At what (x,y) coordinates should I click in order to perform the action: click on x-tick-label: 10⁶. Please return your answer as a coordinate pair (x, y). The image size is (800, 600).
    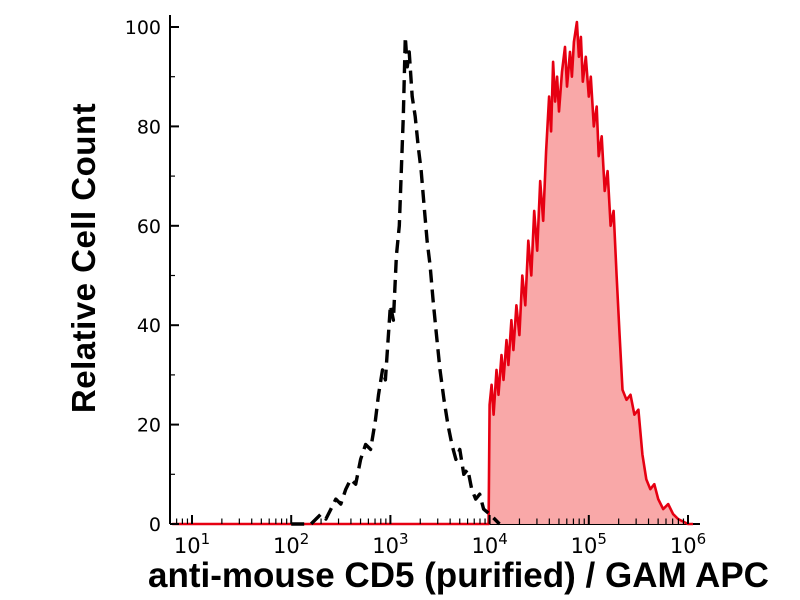
    Looking at the image, I should click on (688, 544).